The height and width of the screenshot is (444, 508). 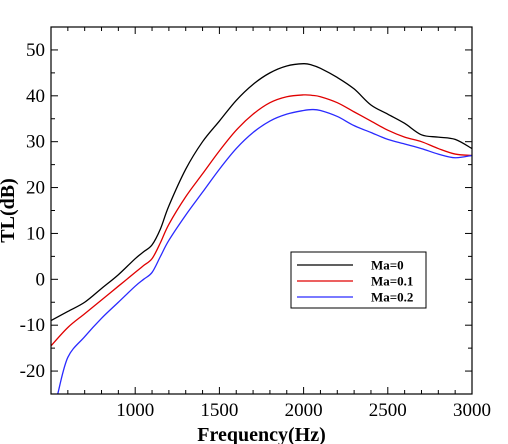 I want to click on y-axis-title: TL(dB), so click(x=9, y=210).